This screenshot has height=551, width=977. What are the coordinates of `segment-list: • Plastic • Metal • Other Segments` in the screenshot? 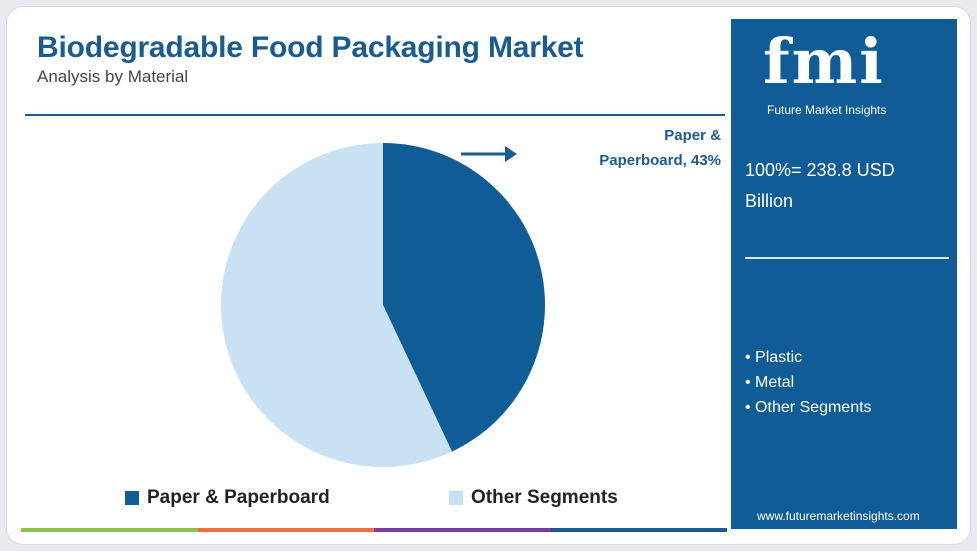 It's located at (808, 382).